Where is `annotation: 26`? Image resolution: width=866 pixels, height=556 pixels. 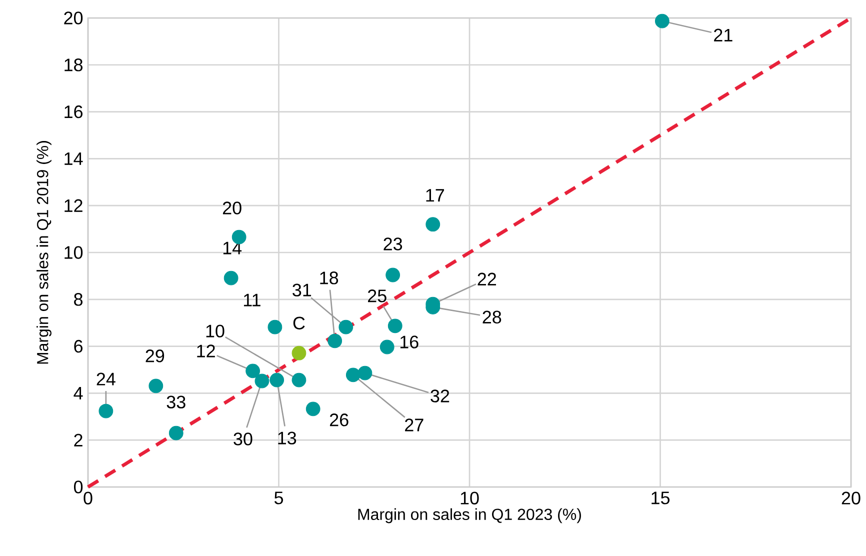
annotation: 26 is located at coordinates (339, 420).